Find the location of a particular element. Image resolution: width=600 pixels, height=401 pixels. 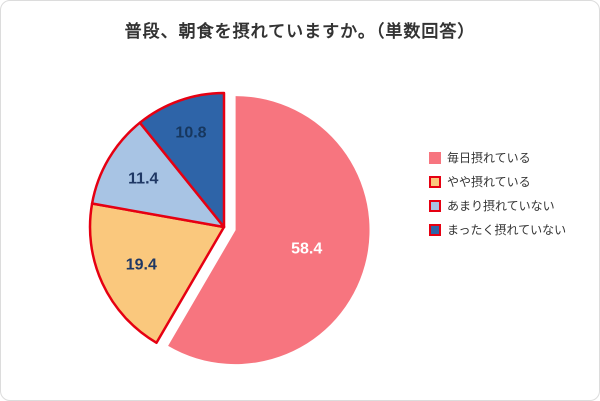

legend-item-not-much: あまり摂れていない is located at coordinates (497, 205).